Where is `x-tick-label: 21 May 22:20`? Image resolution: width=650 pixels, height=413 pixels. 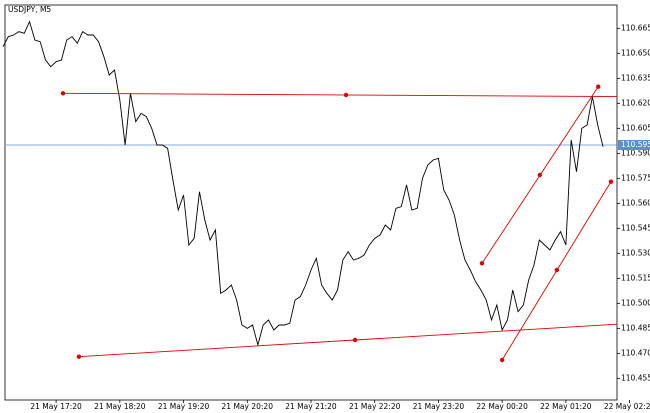
x-tick-label: 21 May 22:20 is located at coordinates (375, 406).